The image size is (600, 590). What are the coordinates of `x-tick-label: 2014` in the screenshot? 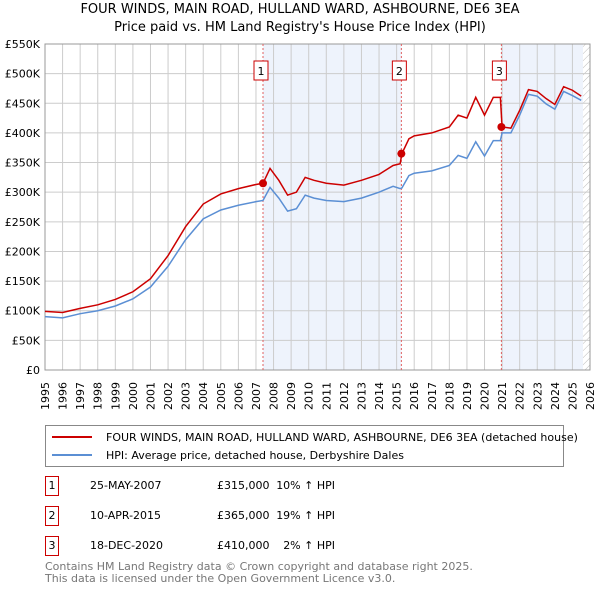 It's located at (379, 396).